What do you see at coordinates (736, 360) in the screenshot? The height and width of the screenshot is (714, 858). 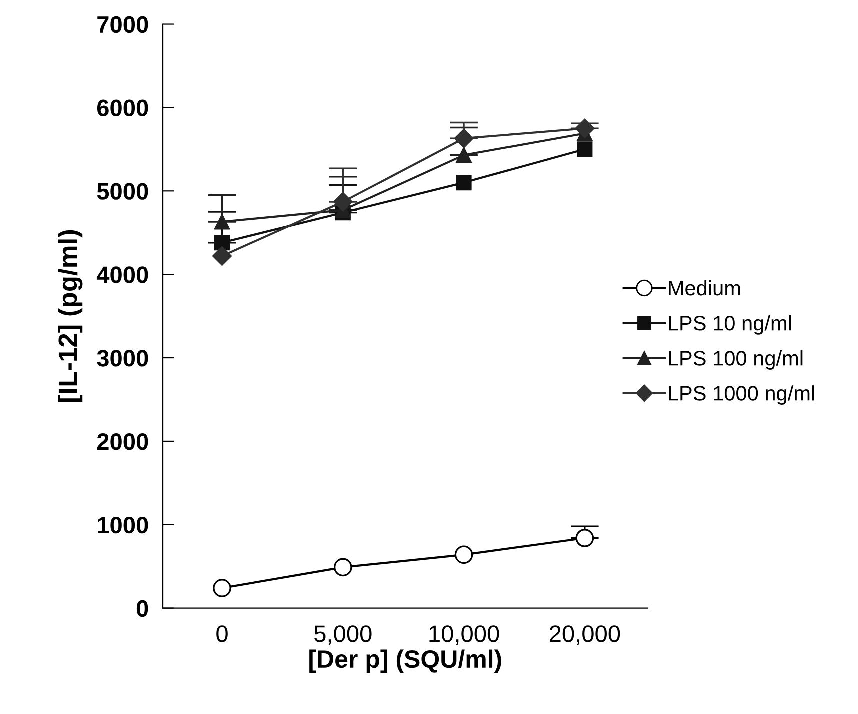 I see `legend-label: LPS 100 ng/ml` at bounding box center [736, 360].